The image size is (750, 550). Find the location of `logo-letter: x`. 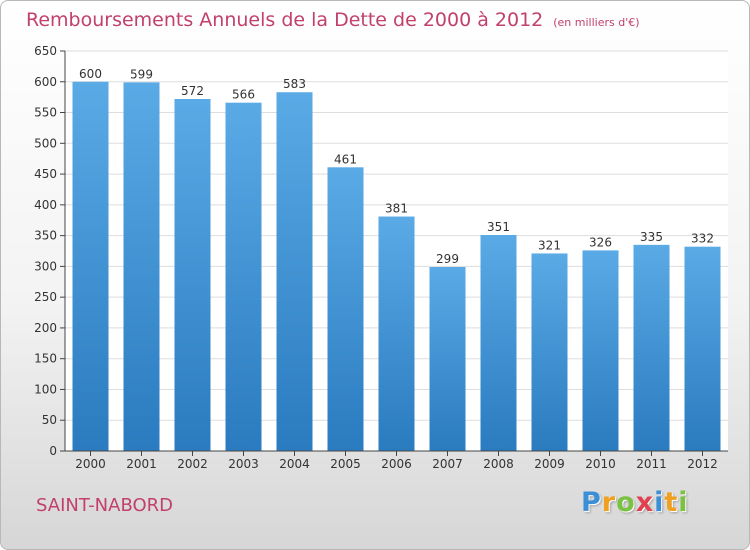

logo-letter: x is located at coordinates (645, 502).